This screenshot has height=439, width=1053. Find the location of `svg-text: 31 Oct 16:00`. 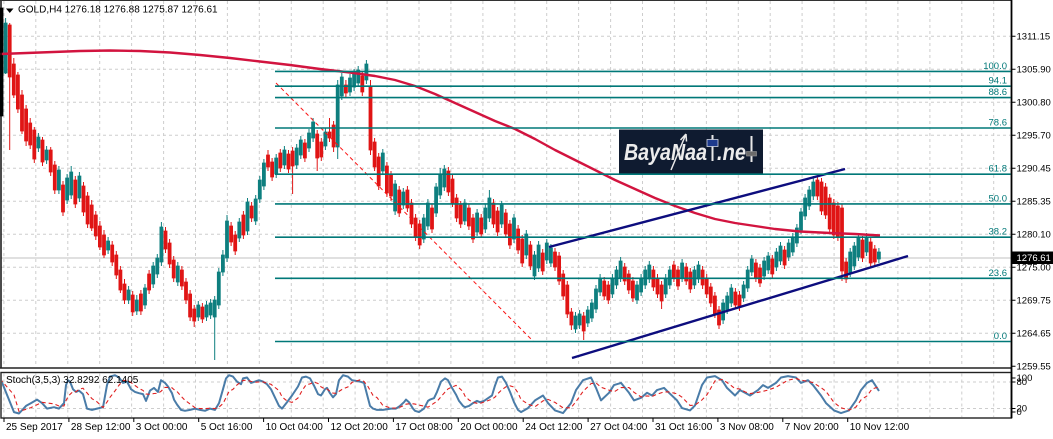

svg-text: 31 Oct 16:00 is located at coordinates (684, 427).